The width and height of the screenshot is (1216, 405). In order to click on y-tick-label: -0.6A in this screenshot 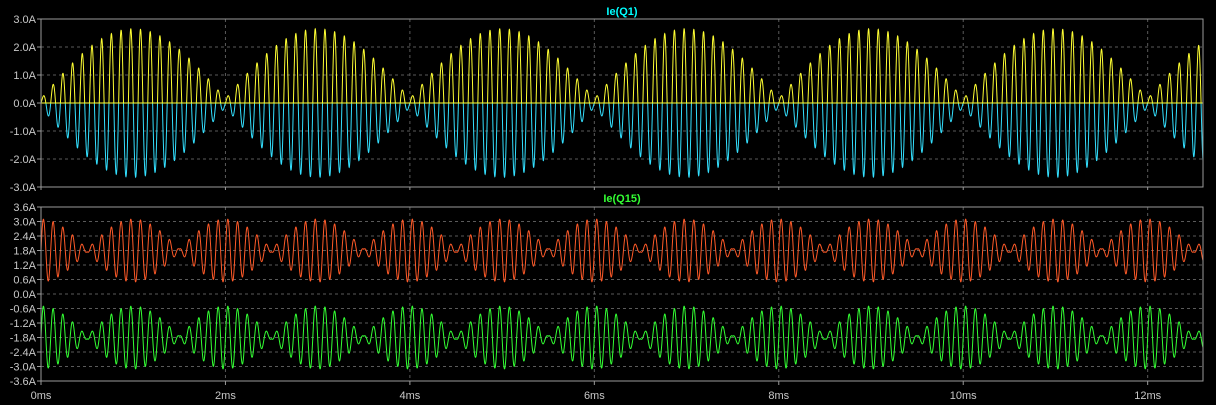, I will do `click(23, 310)`.